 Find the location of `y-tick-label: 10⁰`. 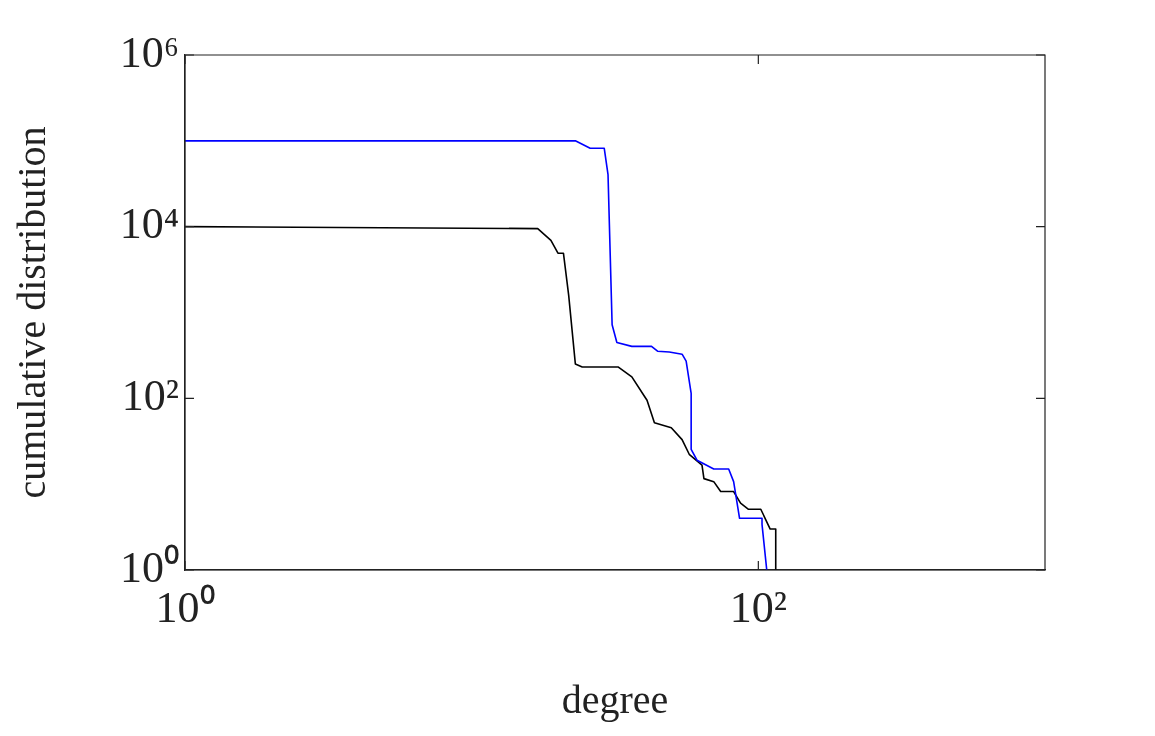

y-tick-label: 10⁰ is located at coordinates (149, 567).